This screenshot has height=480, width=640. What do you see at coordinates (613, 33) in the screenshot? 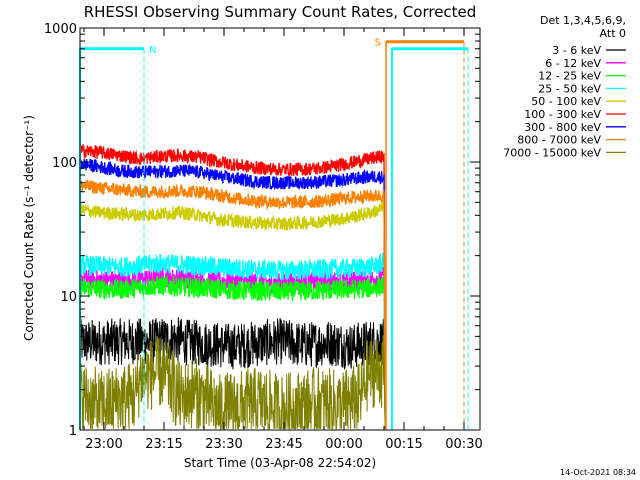
I see `legend-header: Att 0` at bounding box center [613, 33].